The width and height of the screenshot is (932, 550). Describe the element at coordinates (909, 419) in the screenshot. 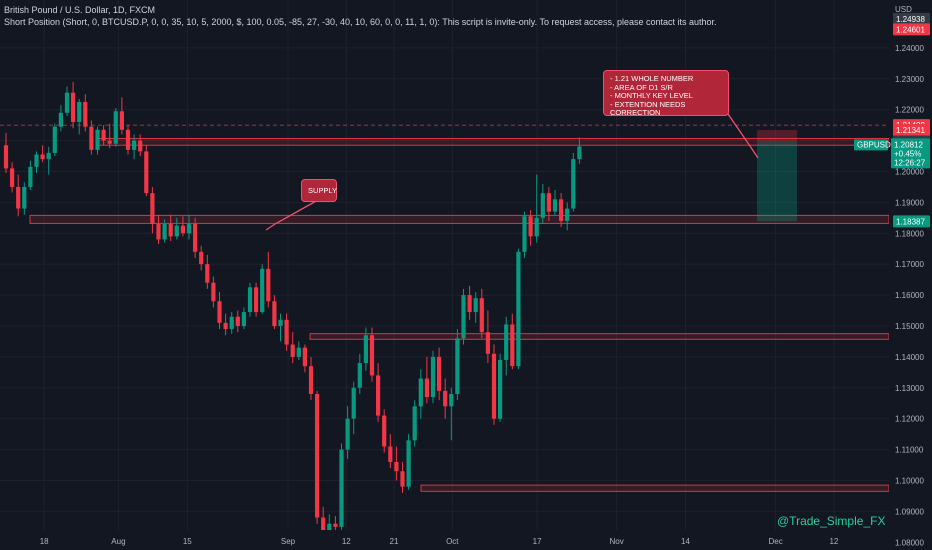

I see `price-tick-label: 1.12000` at that location.